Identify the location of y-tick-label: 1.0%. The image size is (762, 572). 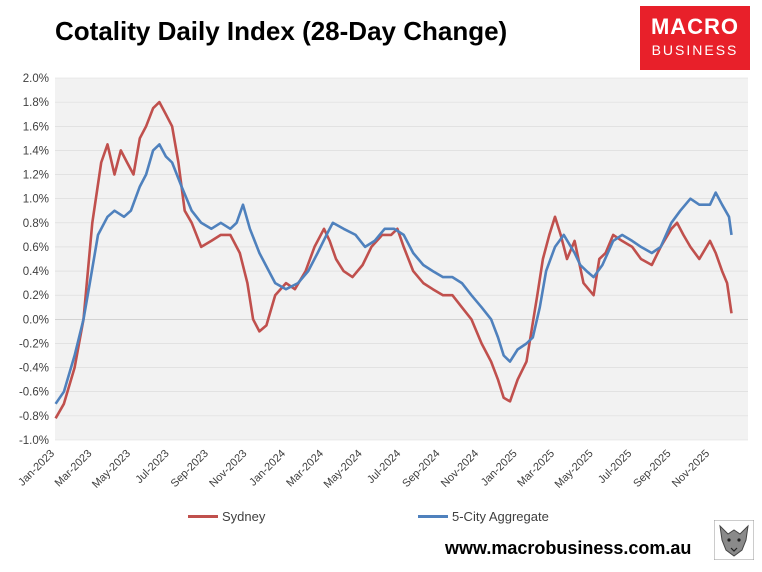
(36, 200).